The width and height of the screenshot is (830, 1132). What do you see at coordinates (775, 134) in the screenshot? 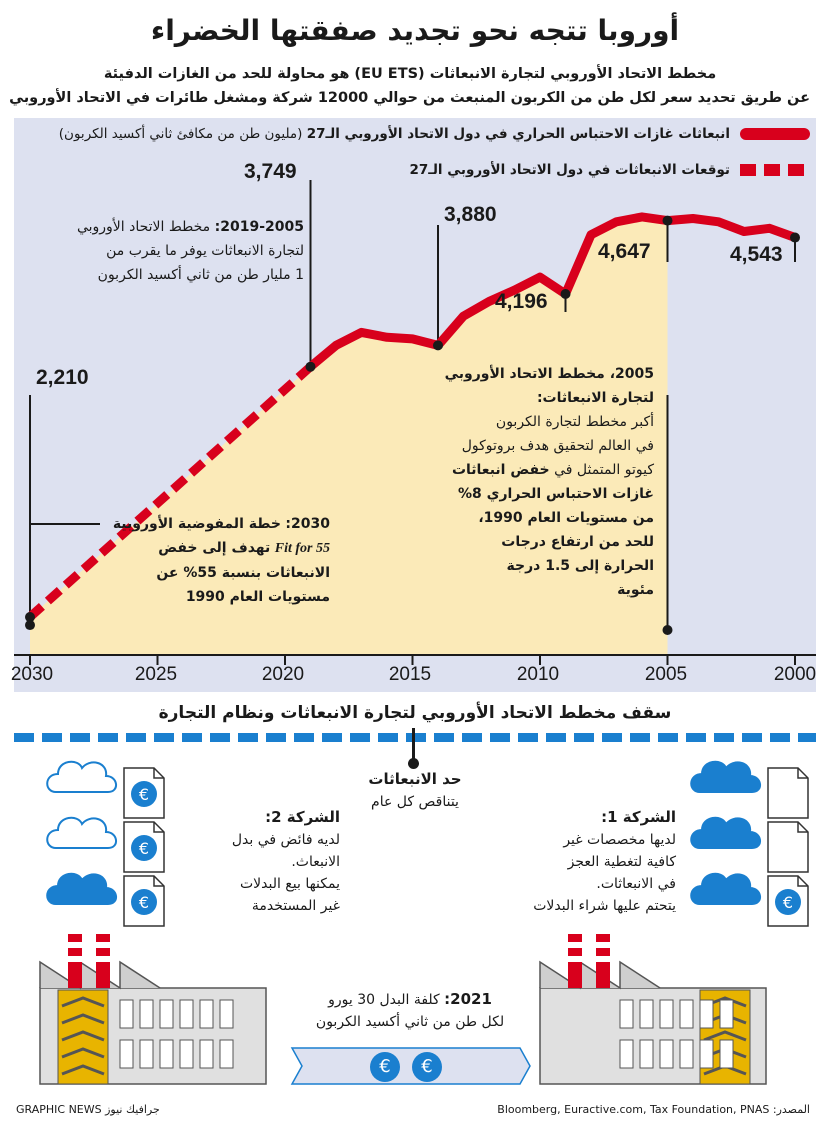
I see `legend-swatch-actual` at bounding box center [775, 134].